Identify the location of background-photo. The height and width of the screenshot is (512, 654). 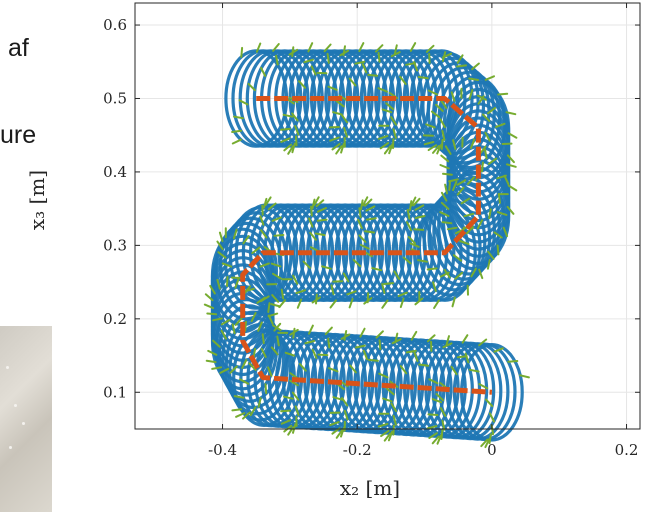
(26, 419).